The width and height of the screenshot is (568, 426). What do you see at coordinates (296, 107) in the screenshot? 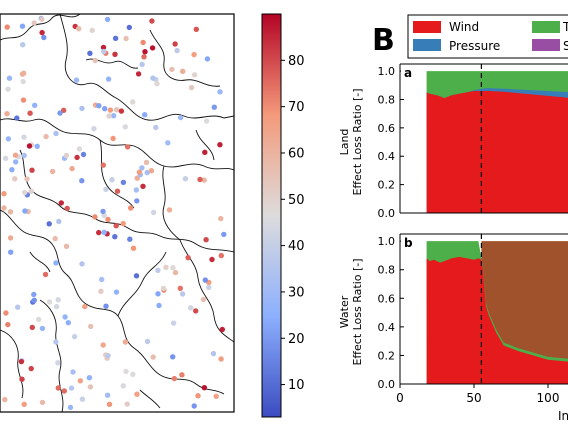
I see `colorbar-tick-label: 70` at bounding box center [296, 107].